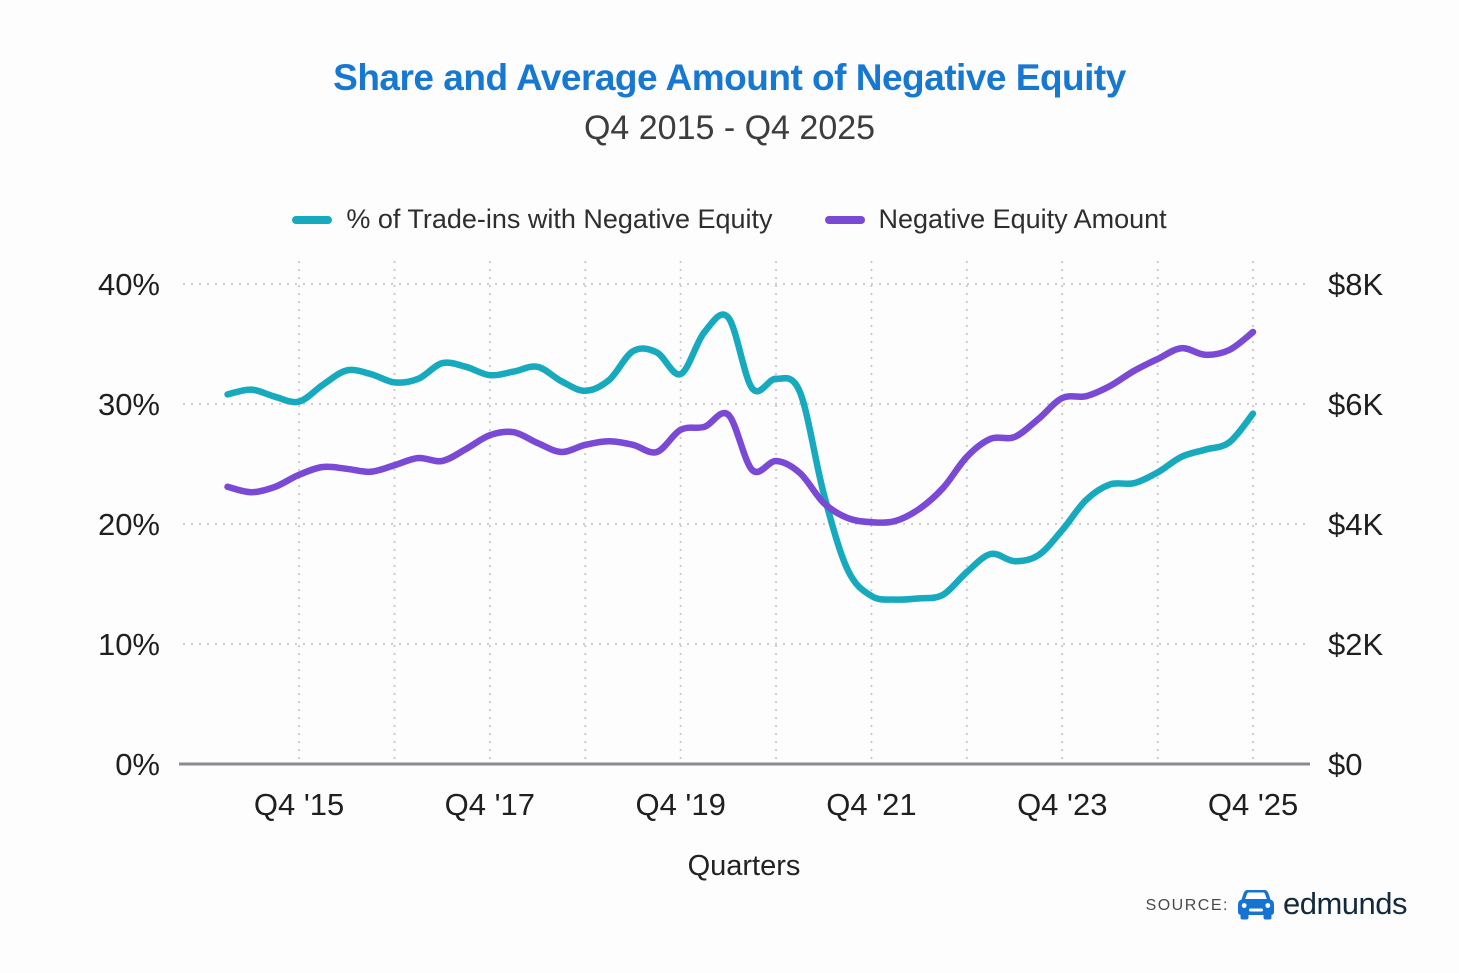  I want to click on legend-swatch-amount-icon, so click(844, 219).